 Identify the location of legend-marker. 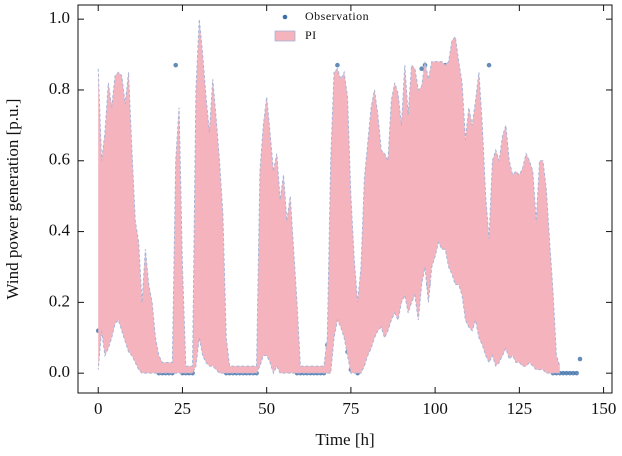
(285, 17).